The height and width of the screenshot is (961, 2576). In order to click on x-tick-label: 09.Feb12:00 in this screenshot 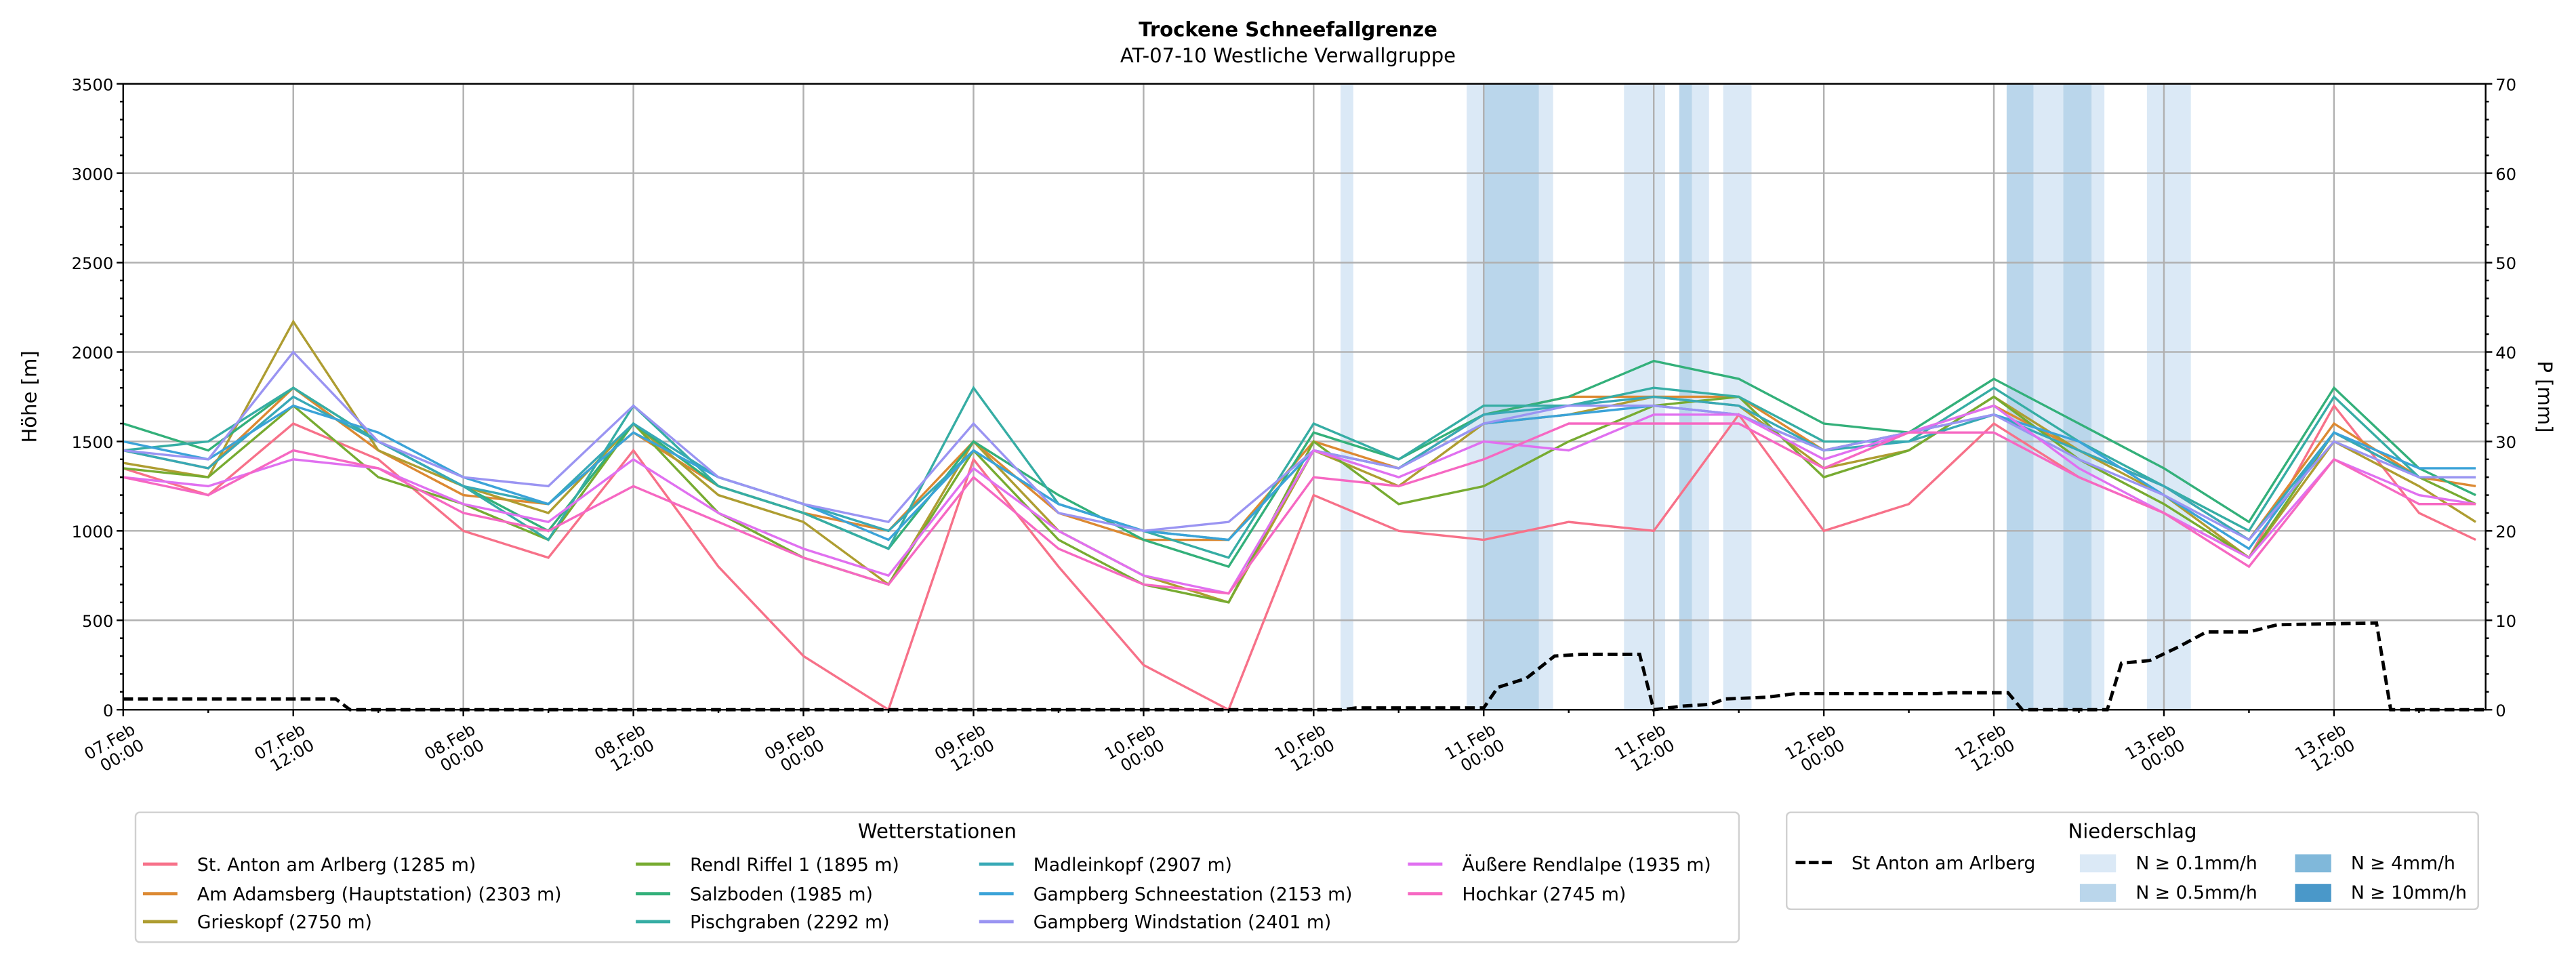, I will do `click(965, 749)`.